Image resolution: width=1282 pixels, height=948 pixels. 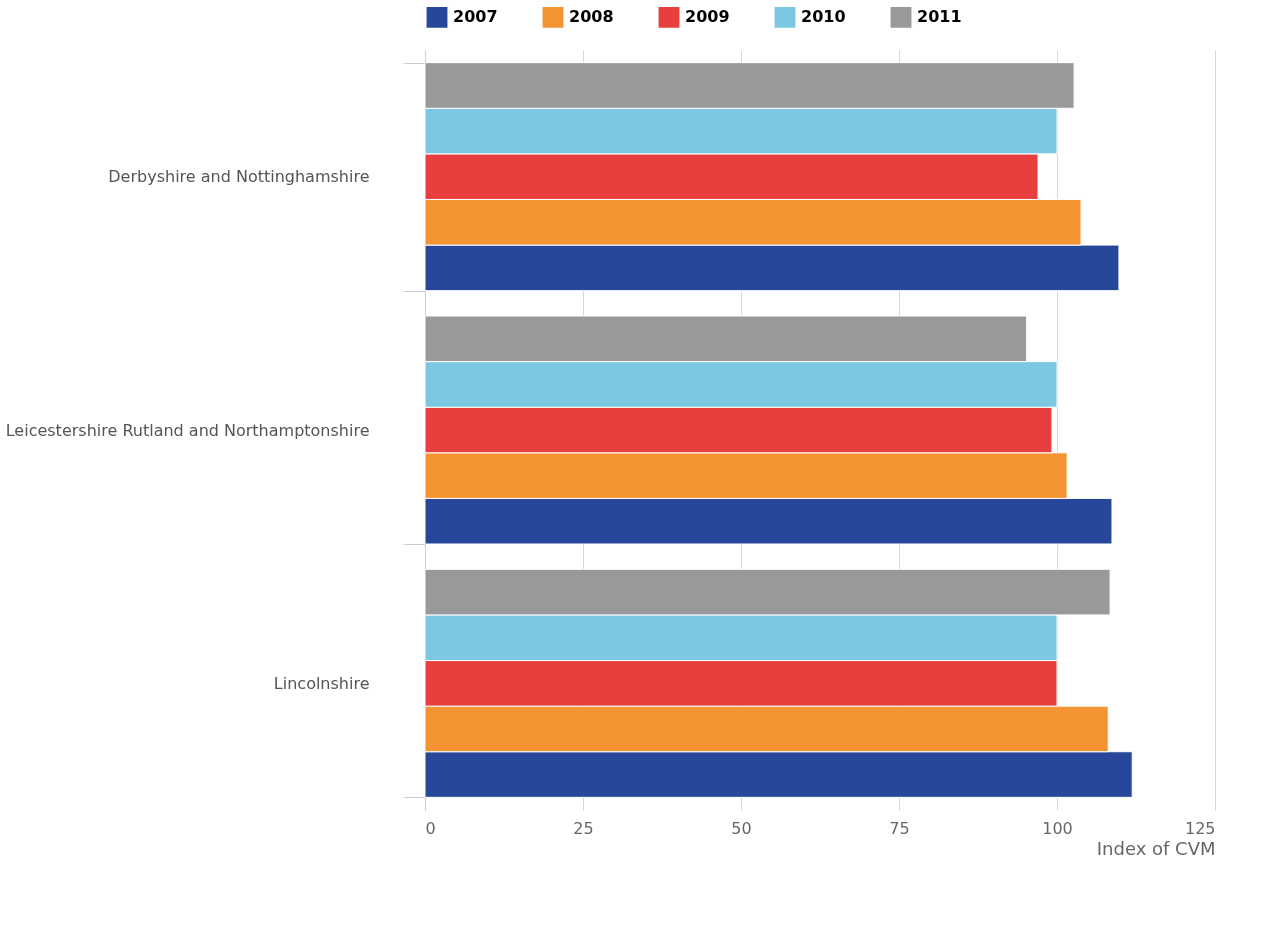 I want to click on legend-label: 2009, so click(x=707, y=17).